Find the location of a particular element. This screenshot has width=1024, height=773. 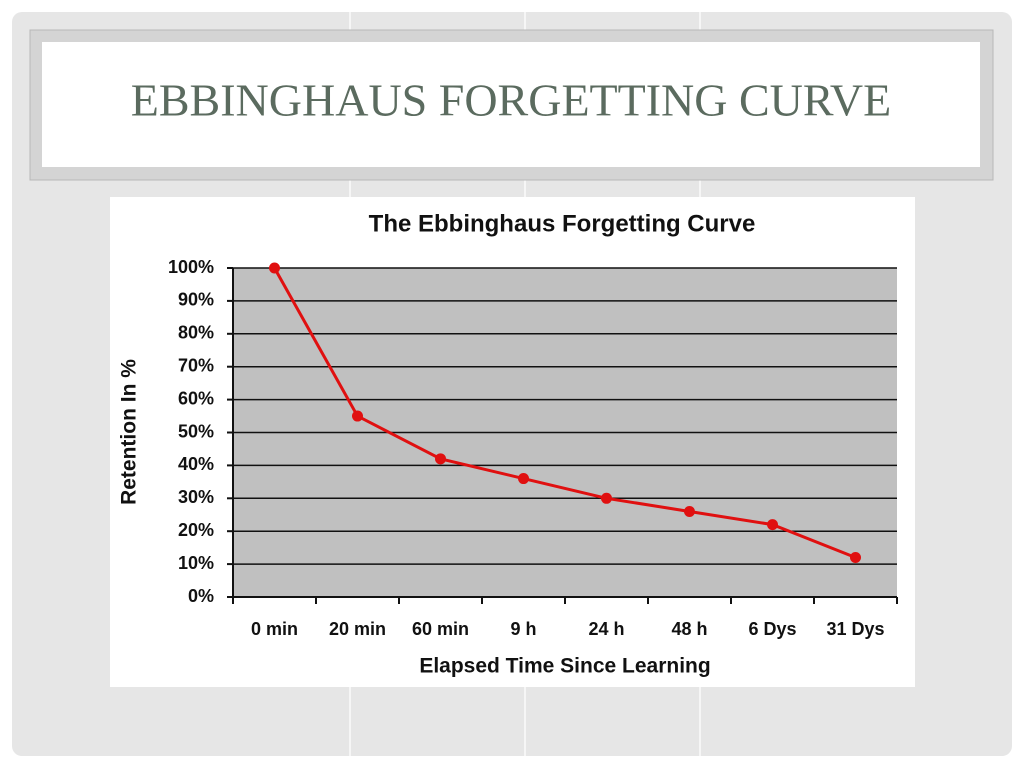

x-tick-label: 48 h is located at coordinates (689, 629).